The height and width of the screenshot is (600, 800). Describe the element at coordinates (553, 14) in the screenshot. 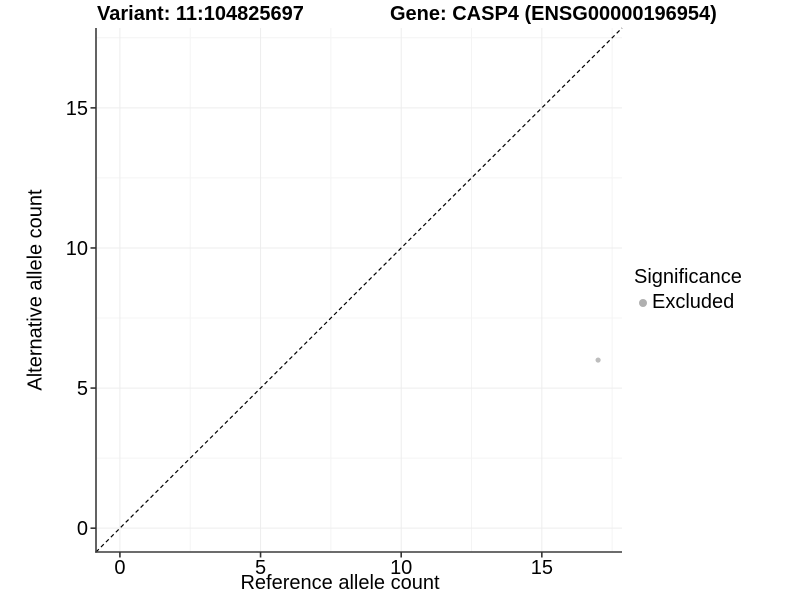

I see `gene-title: Gene: CASP4 (ENSG00000196954)` at that location.